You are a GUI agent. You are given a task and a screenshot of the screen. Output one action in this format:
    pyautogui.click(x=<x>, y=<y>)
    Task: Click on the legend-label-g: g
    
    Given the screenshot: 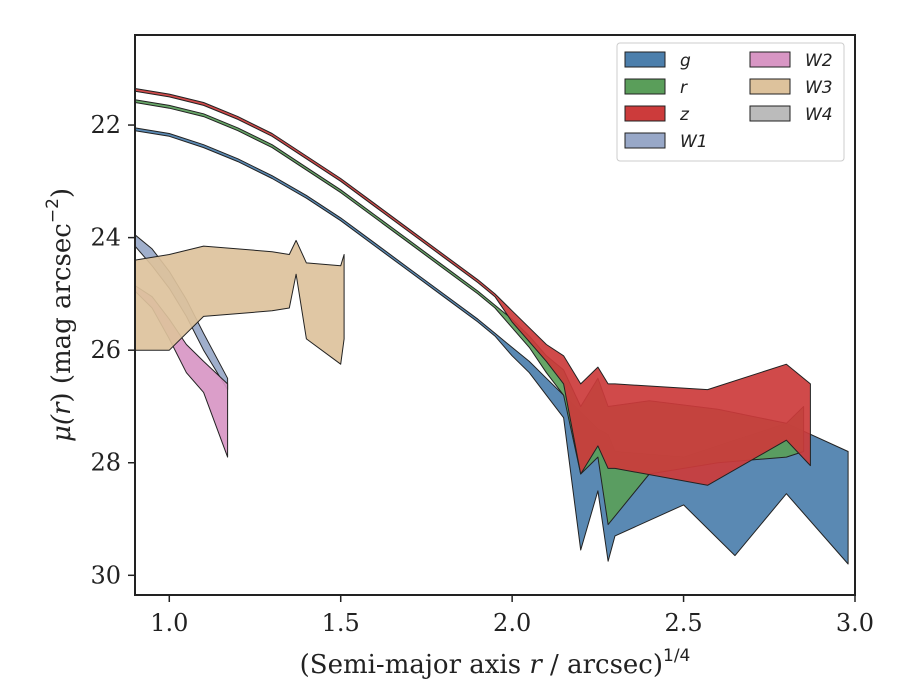 What is the action you would take?
    pyautogui.click(x=685, y=61)
    